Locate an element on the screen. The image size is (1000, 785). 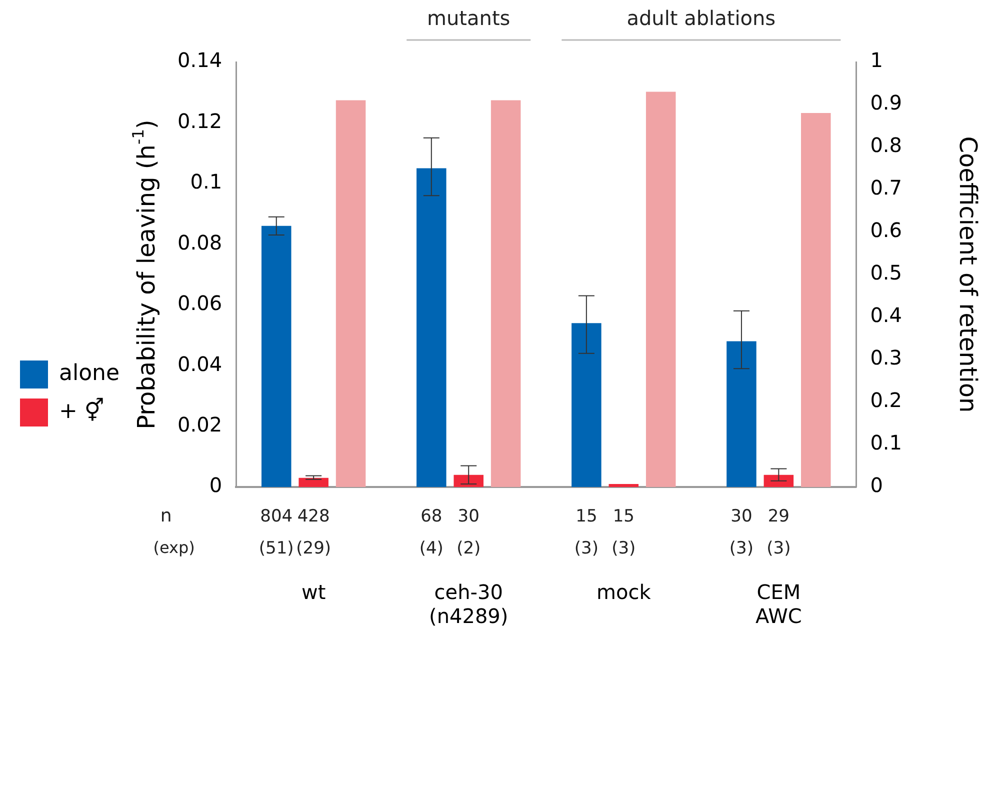
text: 30 (3) is located at coordinates (741, 532).